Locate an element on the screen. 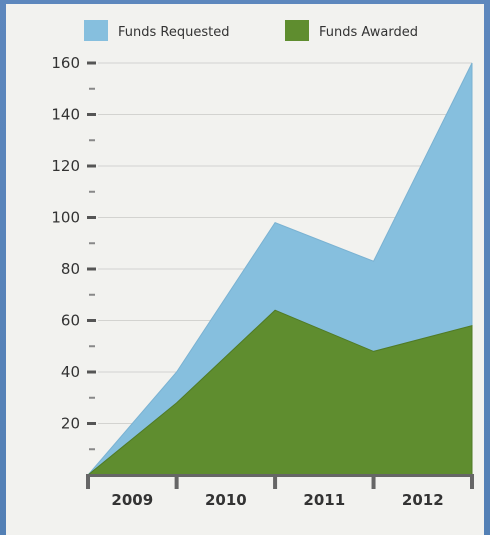  x-category-label-2009: 2009 is located at coordinates (132, 500).